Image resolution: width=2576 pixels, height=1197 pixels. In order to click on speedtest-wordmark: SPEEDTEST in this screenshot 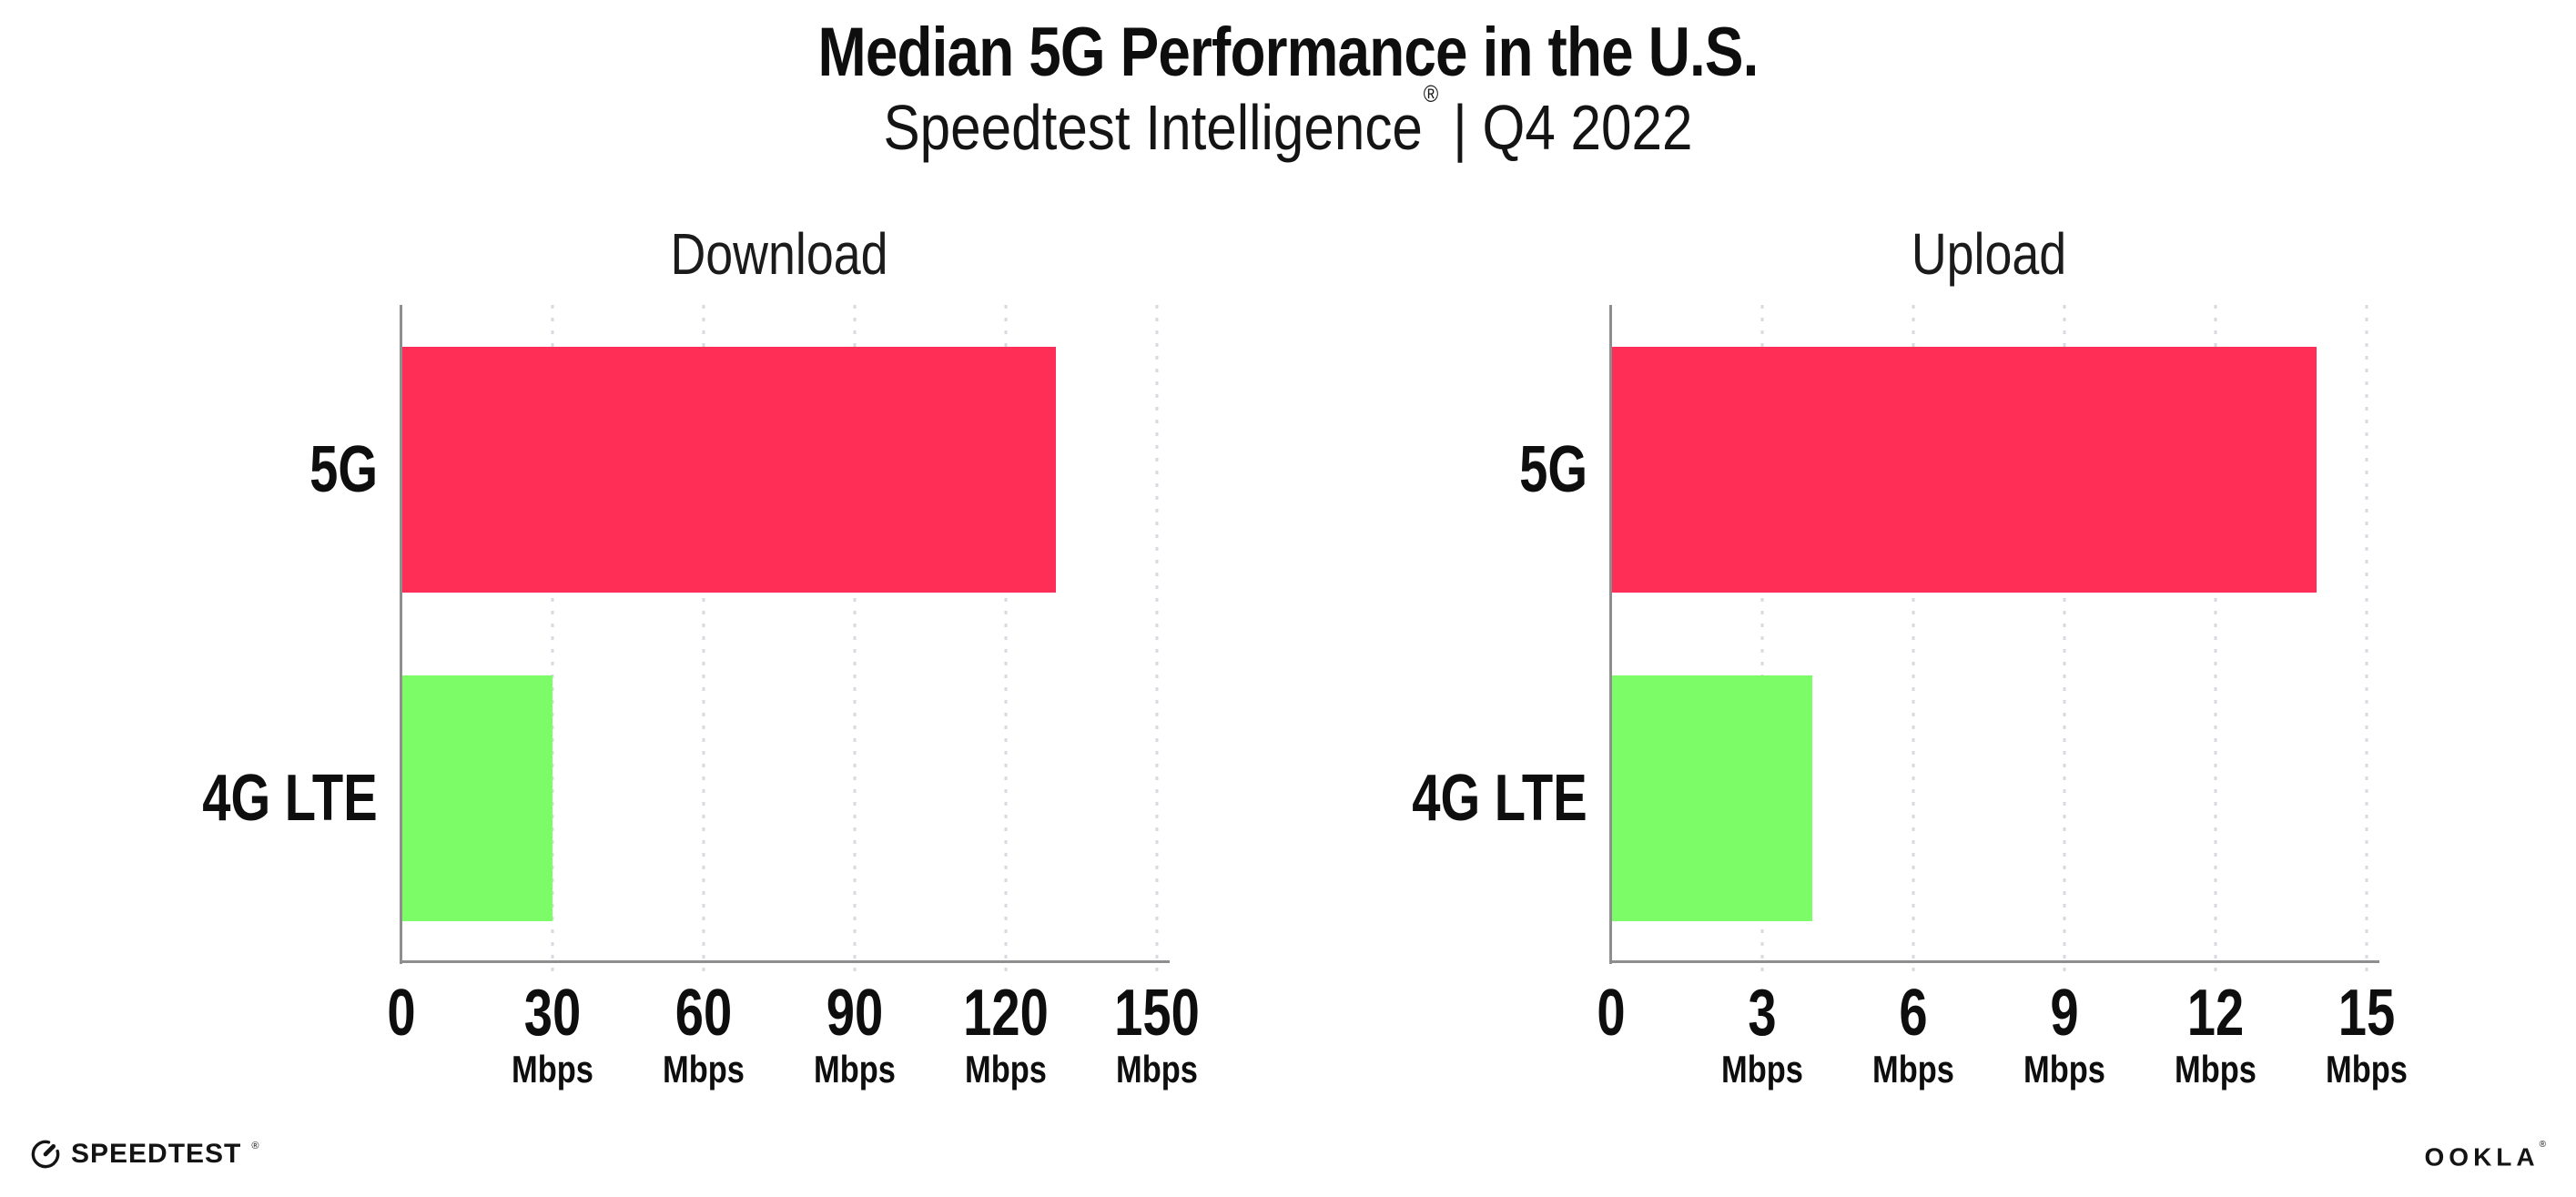, I will do `click(156, 1154)`.